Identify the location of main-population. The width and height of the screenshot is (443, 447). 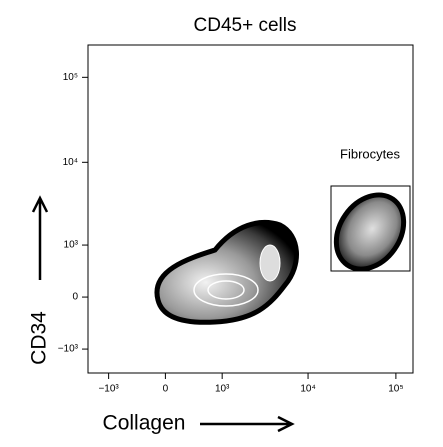
(226, 272).